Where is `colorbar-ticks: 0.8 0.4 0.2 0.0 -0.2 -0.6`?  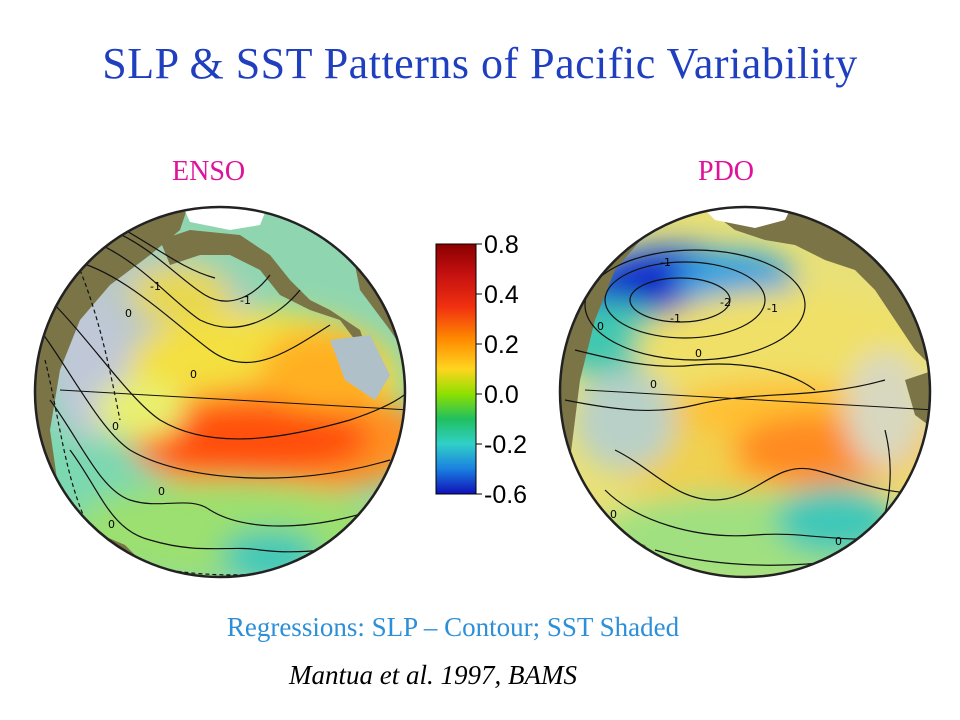 colorbar-ticks: 0.8 0.4 0.2 0.0 -0.2 -0.6 is located at coordinates (501, 367).